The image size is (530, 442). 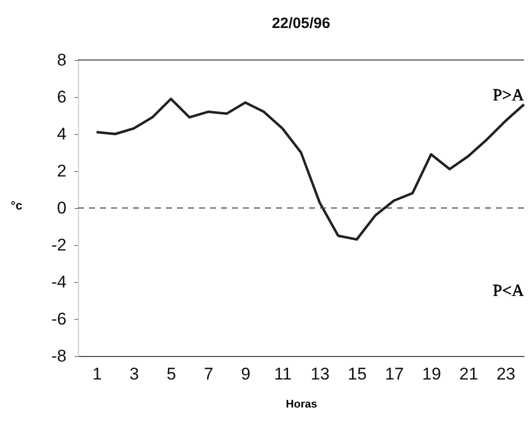 What do you see at coordinates (58, 356) in the screenshot?
I see `y-tick-label: -8` at bounding box center [58, 356].